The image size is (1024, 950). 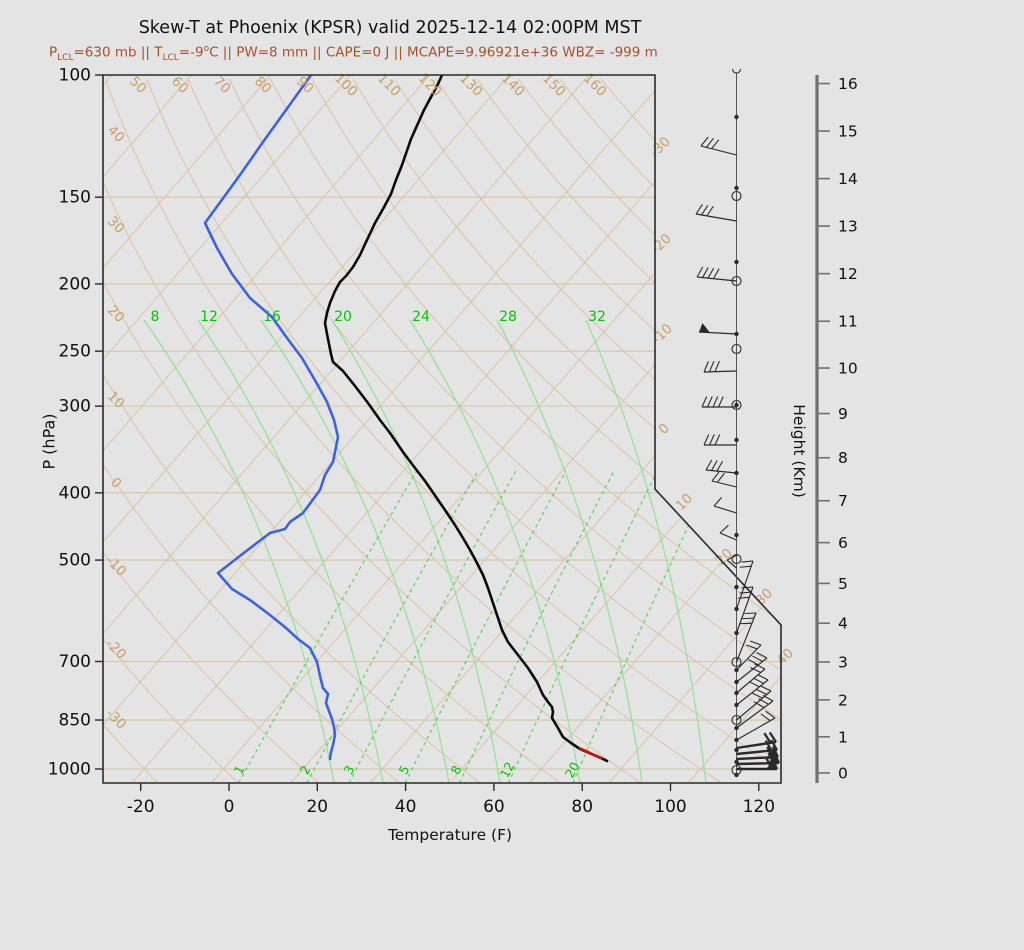 What do you see at coordinates (209, 317) in the screenshot?
I see `moist-adiabat-label: 12` at bounding box center [209, 317].